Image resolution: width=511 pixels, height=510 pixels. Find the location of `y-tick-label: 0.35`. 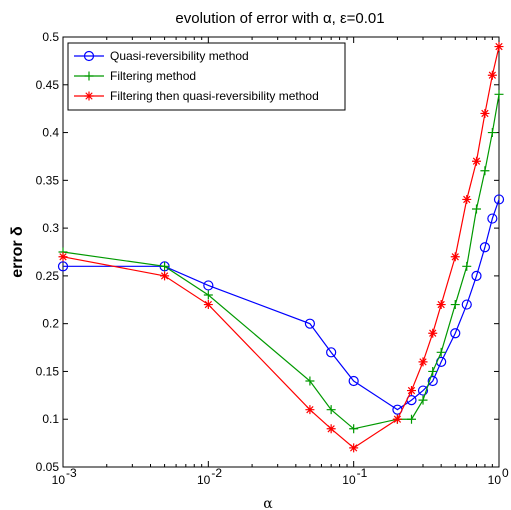

y-tick-label: 0.35 is located at coordinates (48, 180).